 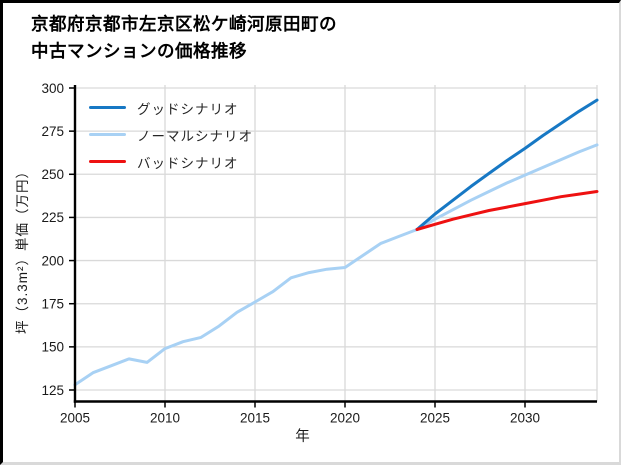 What do you see at coordinates (165, 418) in the screenshot?
I see `x-tick-label: 2010` at bounding box center [165, 418].